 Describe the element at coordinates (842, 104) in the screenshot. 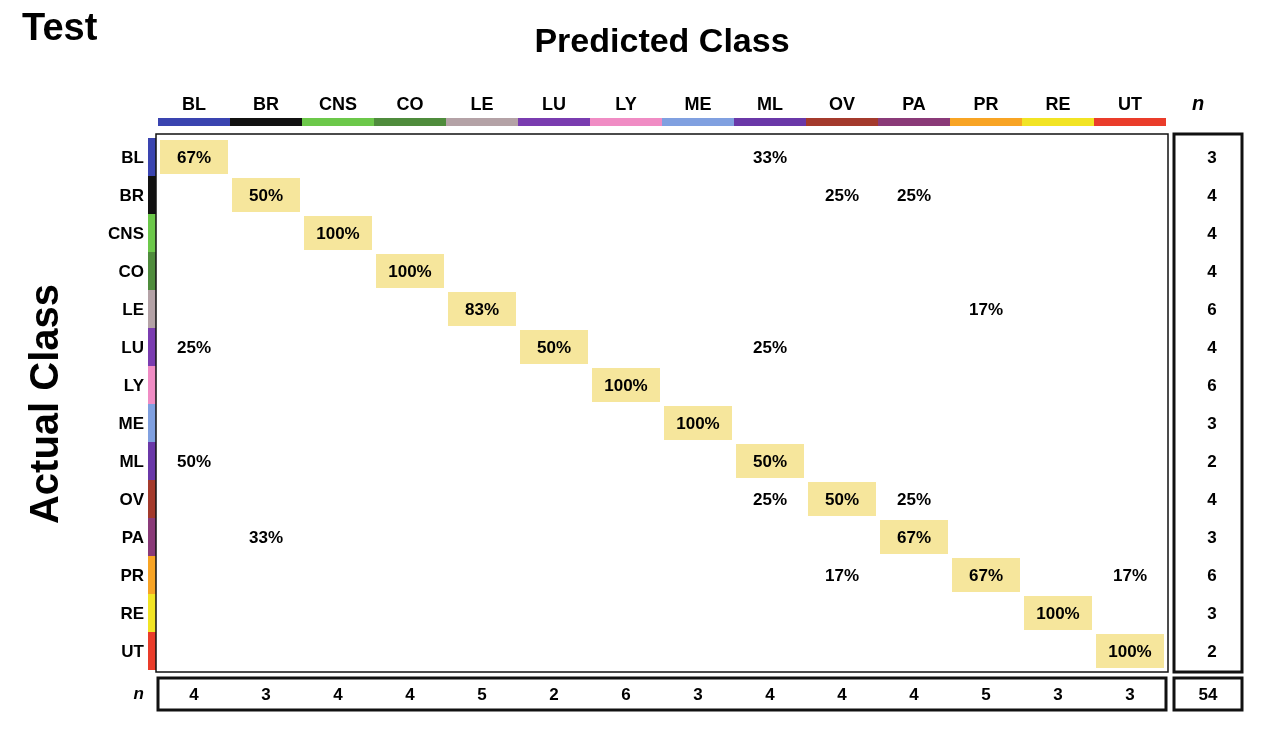

I see `x-tick-label: OV` at that location.